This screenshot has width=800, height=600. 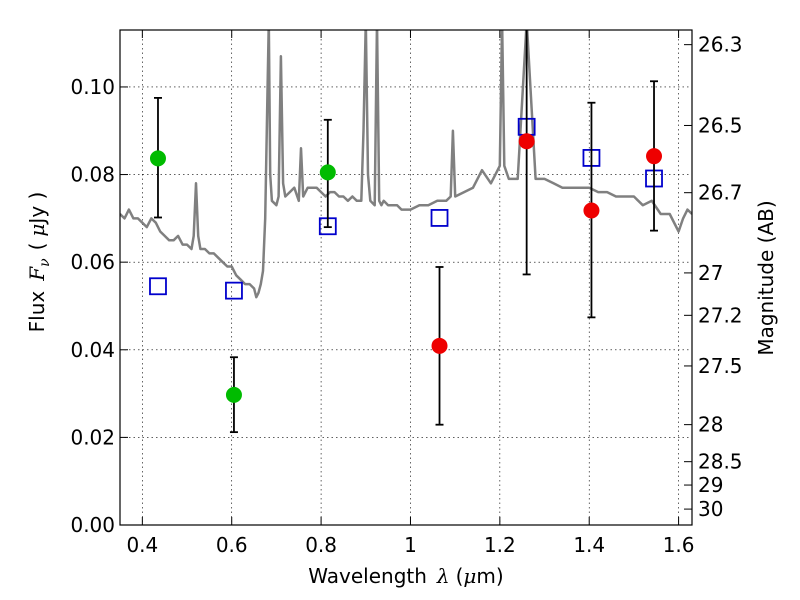 What do you see at coordinates (92, 437) in the screenshot?
I see `y-tick-label: 0.02` at bounding box center [92, 437].